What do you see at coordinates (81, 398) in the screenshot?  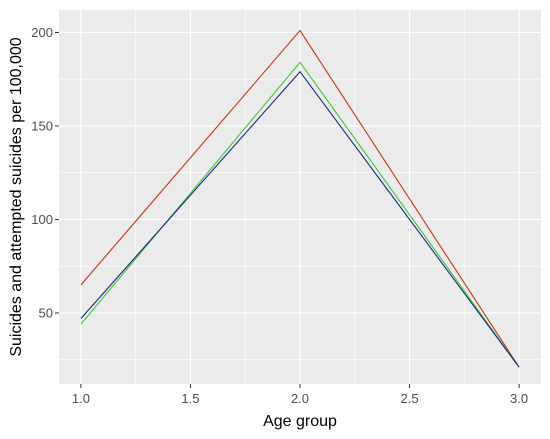 I see `x-tick-label: 1.0` at bounding box center [81, 398].